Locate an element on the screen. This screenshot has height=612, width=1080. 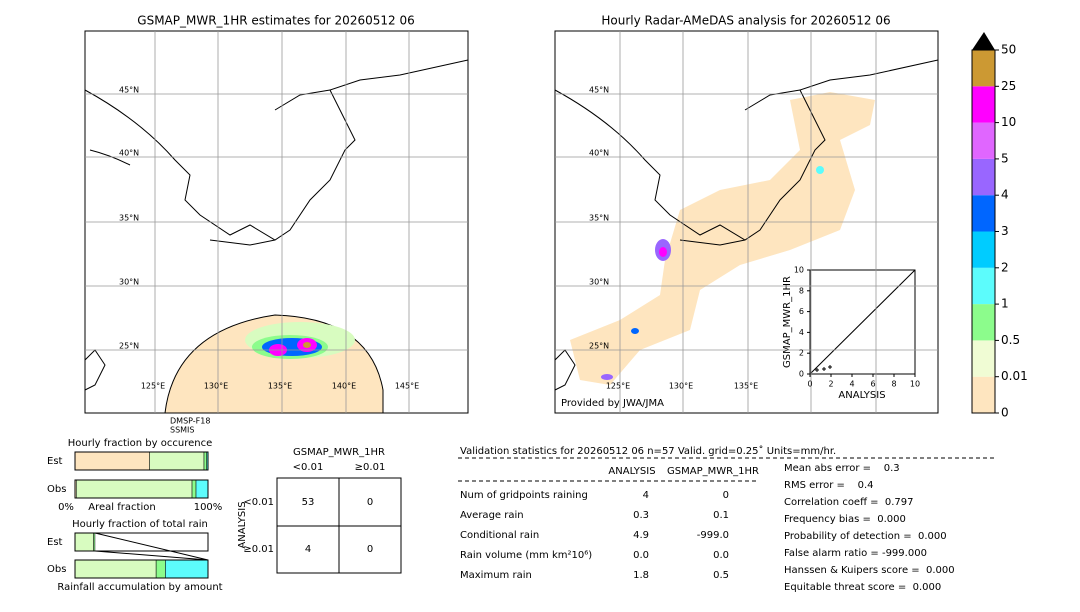
right-map-rain is located at coordinates (722, 238).